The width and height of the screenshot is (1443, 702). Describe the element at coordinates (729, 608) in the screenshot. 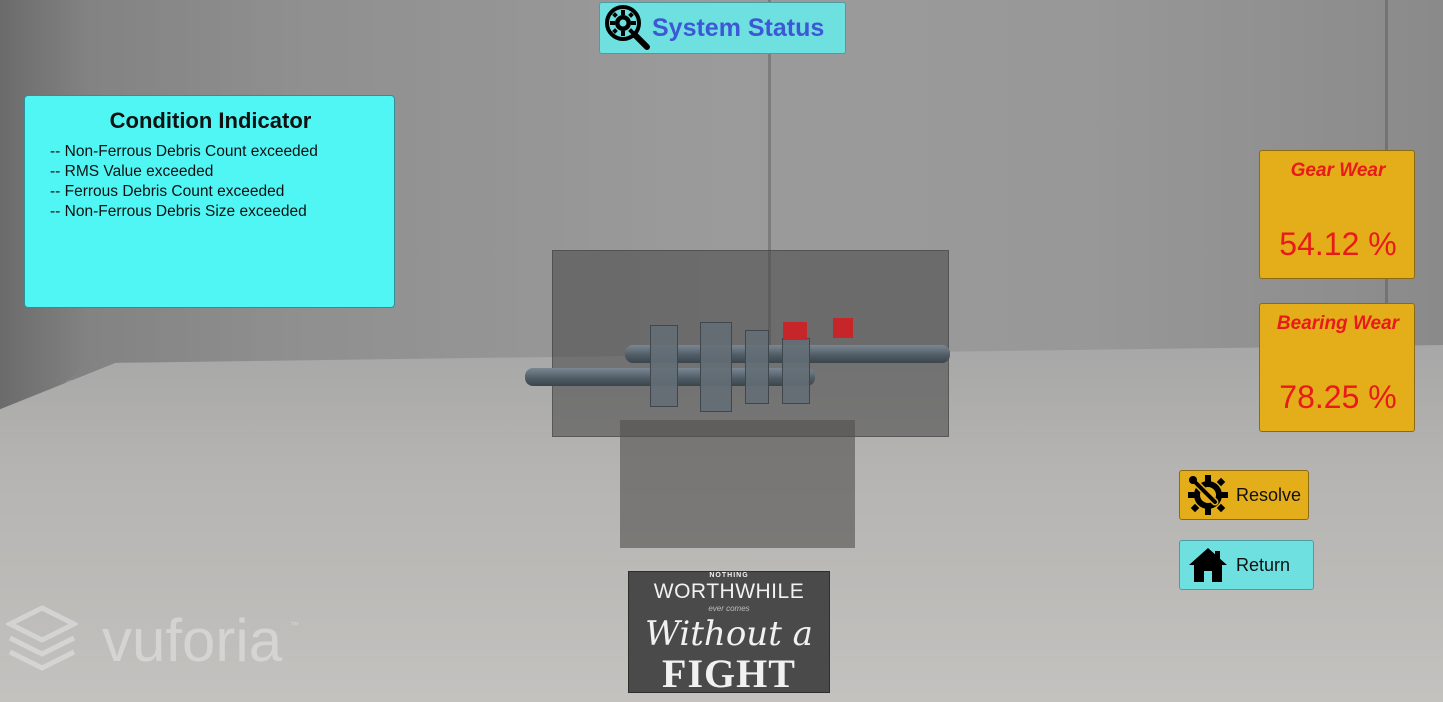

I see `poster-text: ever comes` at that location.